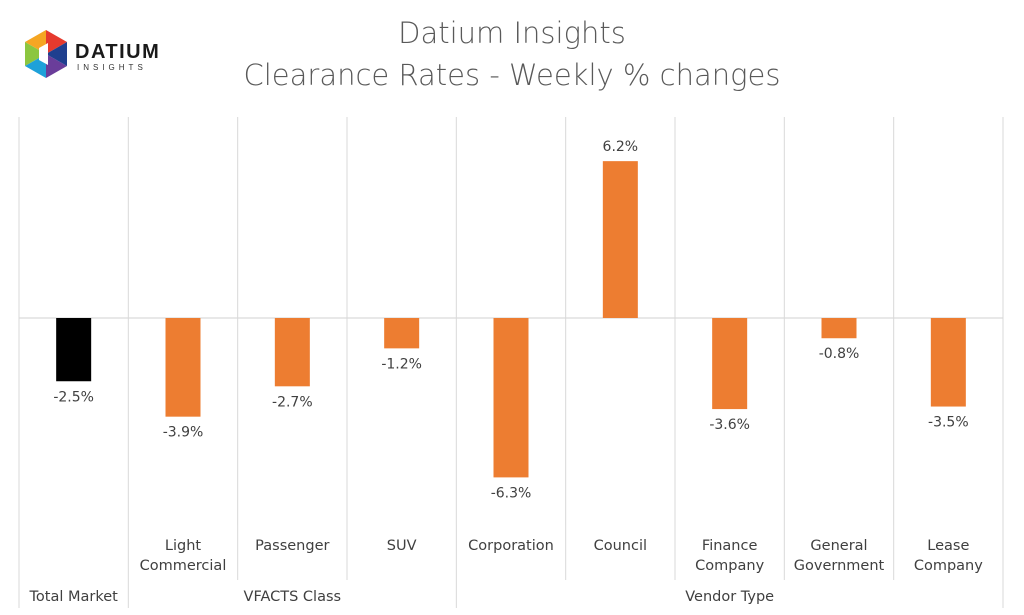 Image resolution: width=1024 pixels, height=615 pixels. I want to click on category-label-7: General, so click(838, 546).